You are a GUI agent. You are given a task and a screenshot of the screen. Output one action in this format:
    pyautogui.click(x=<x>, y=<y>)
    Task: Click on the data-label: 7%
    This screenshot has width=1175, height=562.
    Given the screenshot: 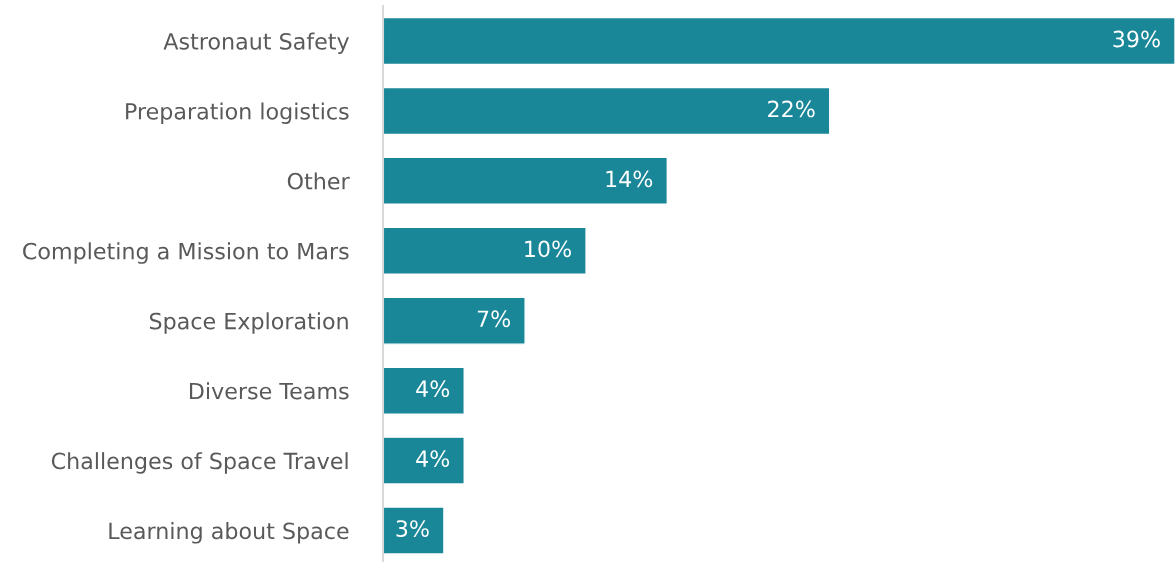 What is the action you would take?
    pyautogui.click(x=494, y=319)
    